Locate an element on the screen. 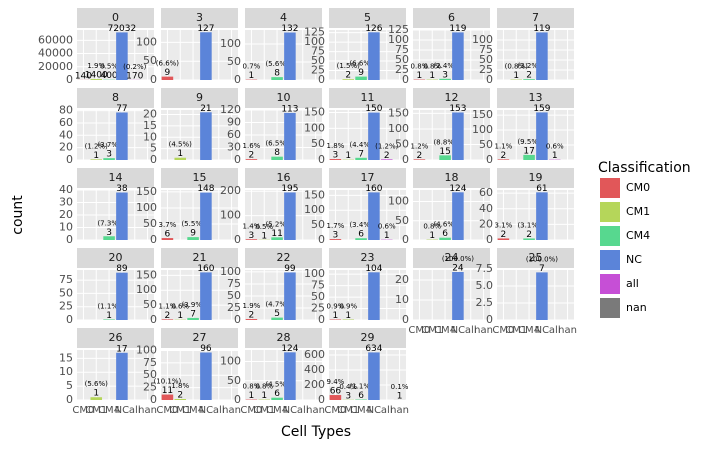 The width and height of the screenshot is (727, 450). count-label: 9 is located at coordinates (361, 73).